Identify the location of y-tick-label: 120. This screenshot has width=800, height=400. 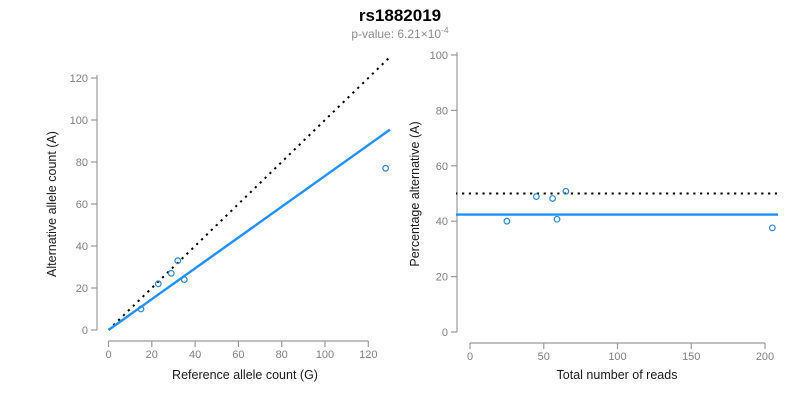
(79, 79).